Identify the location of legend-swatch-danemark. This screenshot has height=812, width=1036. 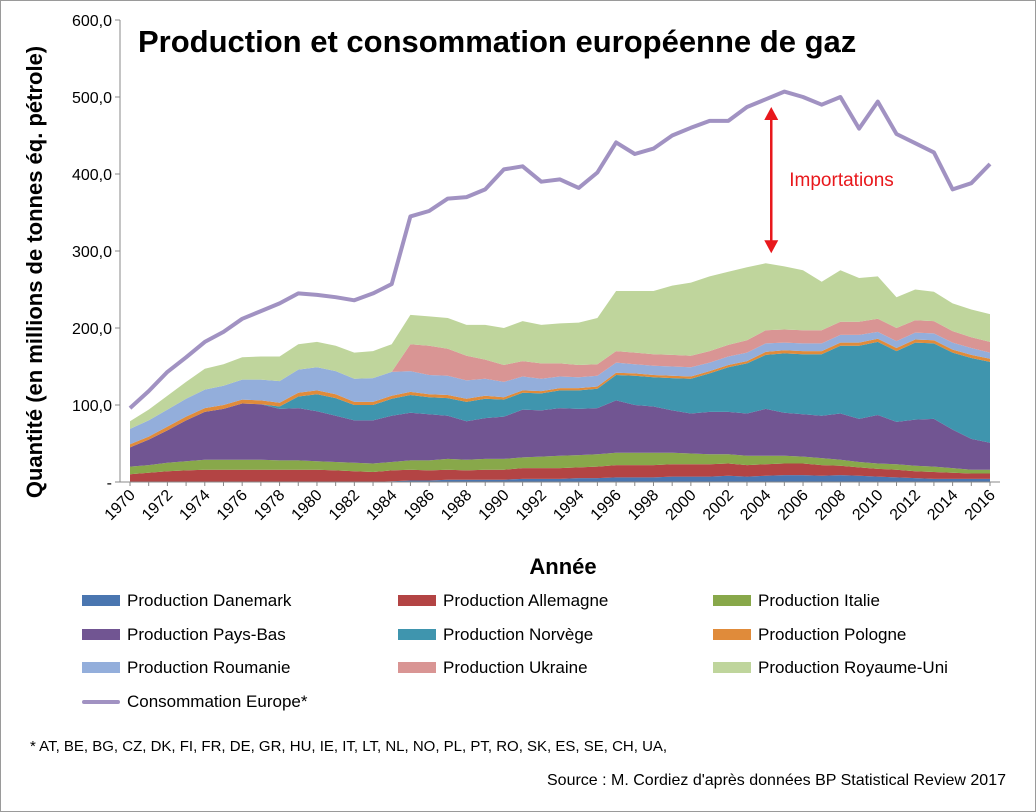
(101, 600).